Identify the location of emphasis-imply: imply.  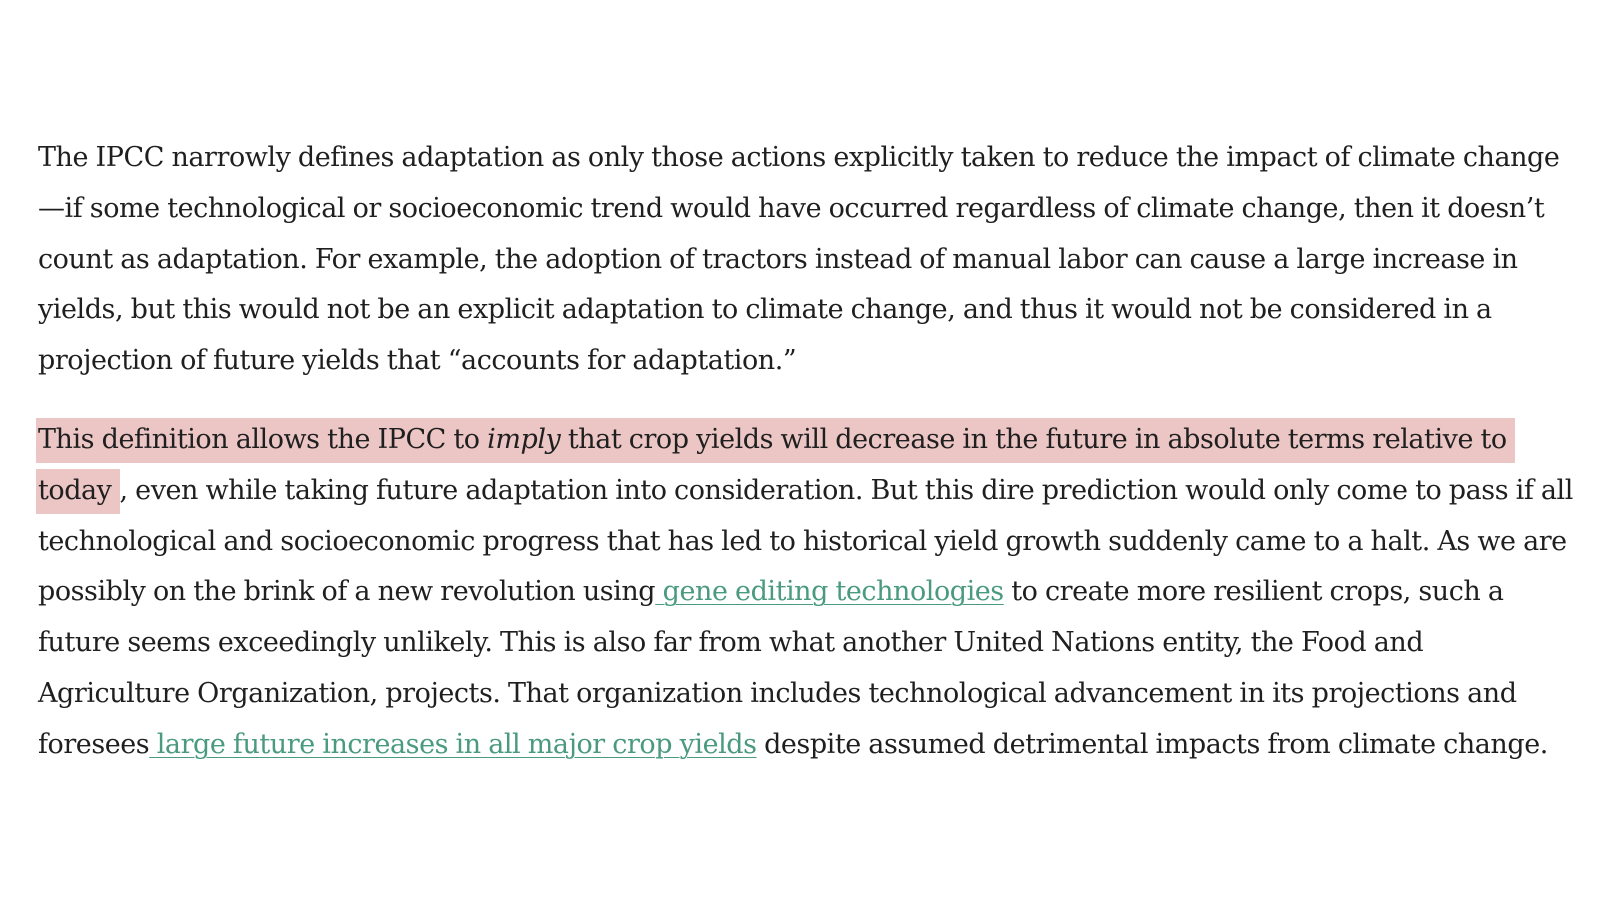
(524, 439).